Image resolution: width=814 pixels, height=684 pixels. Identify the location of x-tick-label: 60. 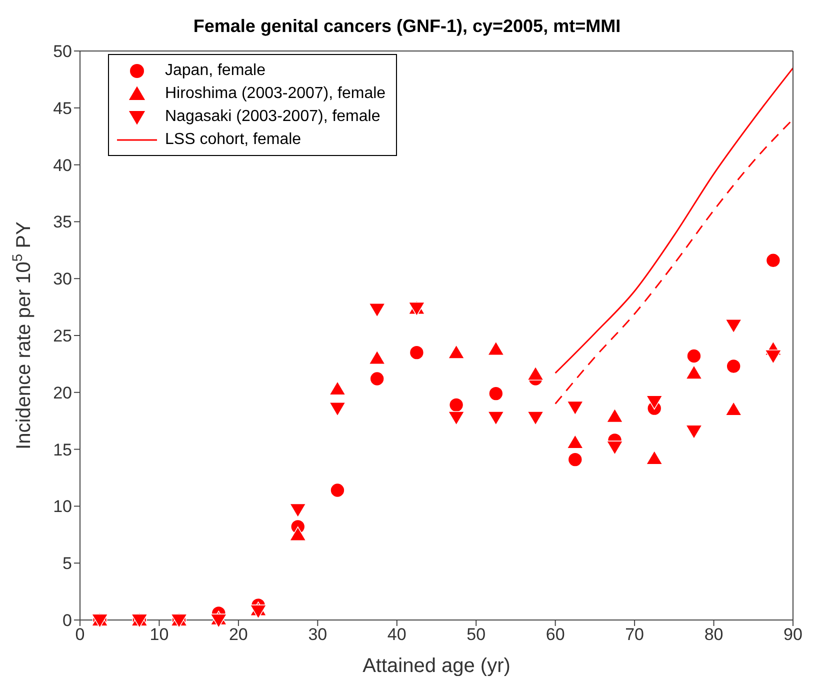
(555, 634).